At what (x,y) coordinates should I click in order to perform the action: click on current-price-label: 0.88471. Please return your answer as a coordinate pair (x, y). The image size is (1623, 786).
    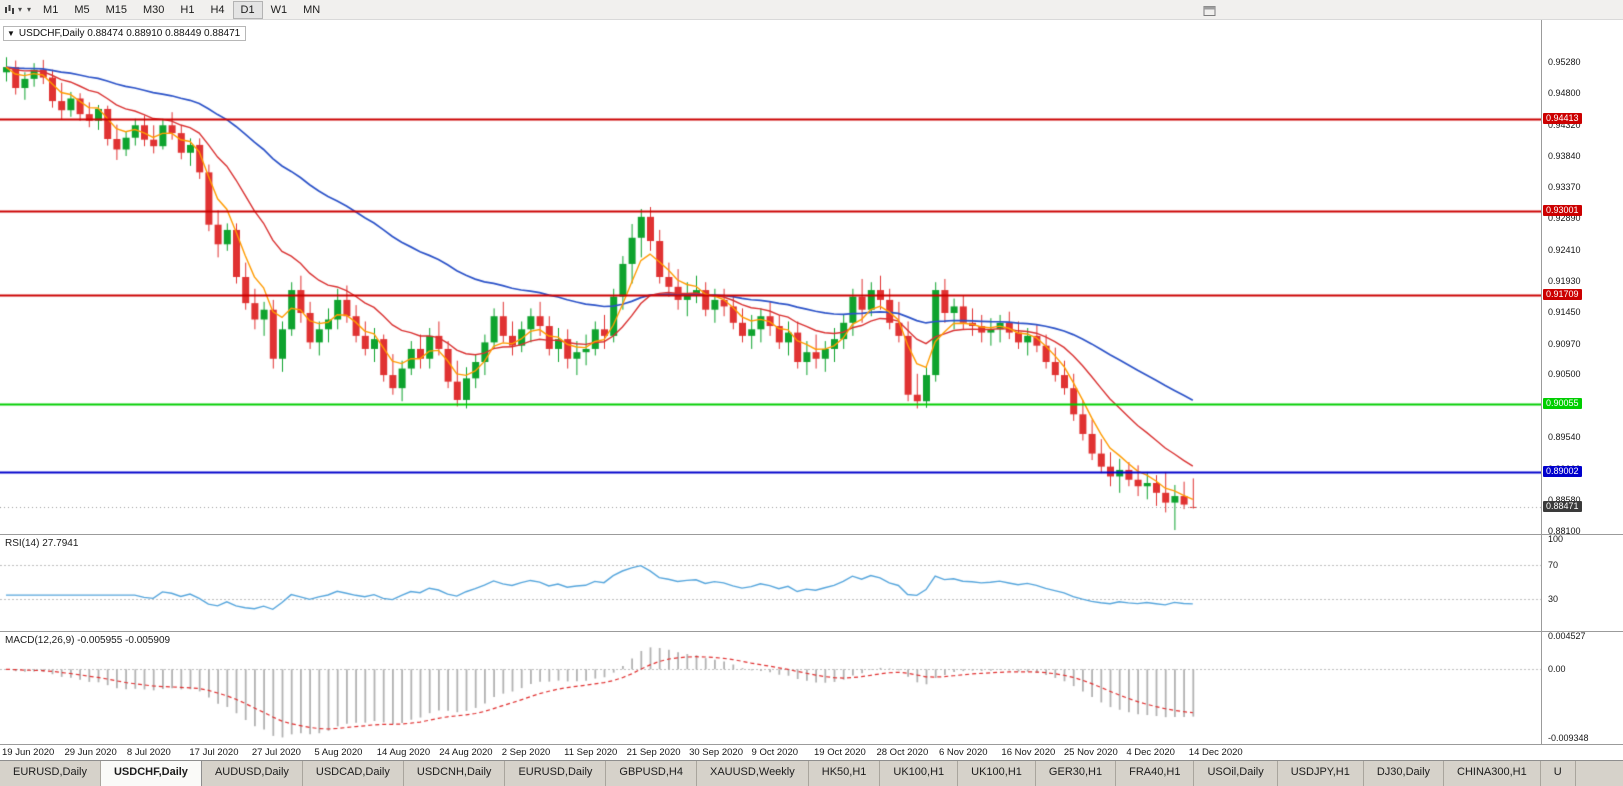
    Looking at the image, I should click on (1562, 507).